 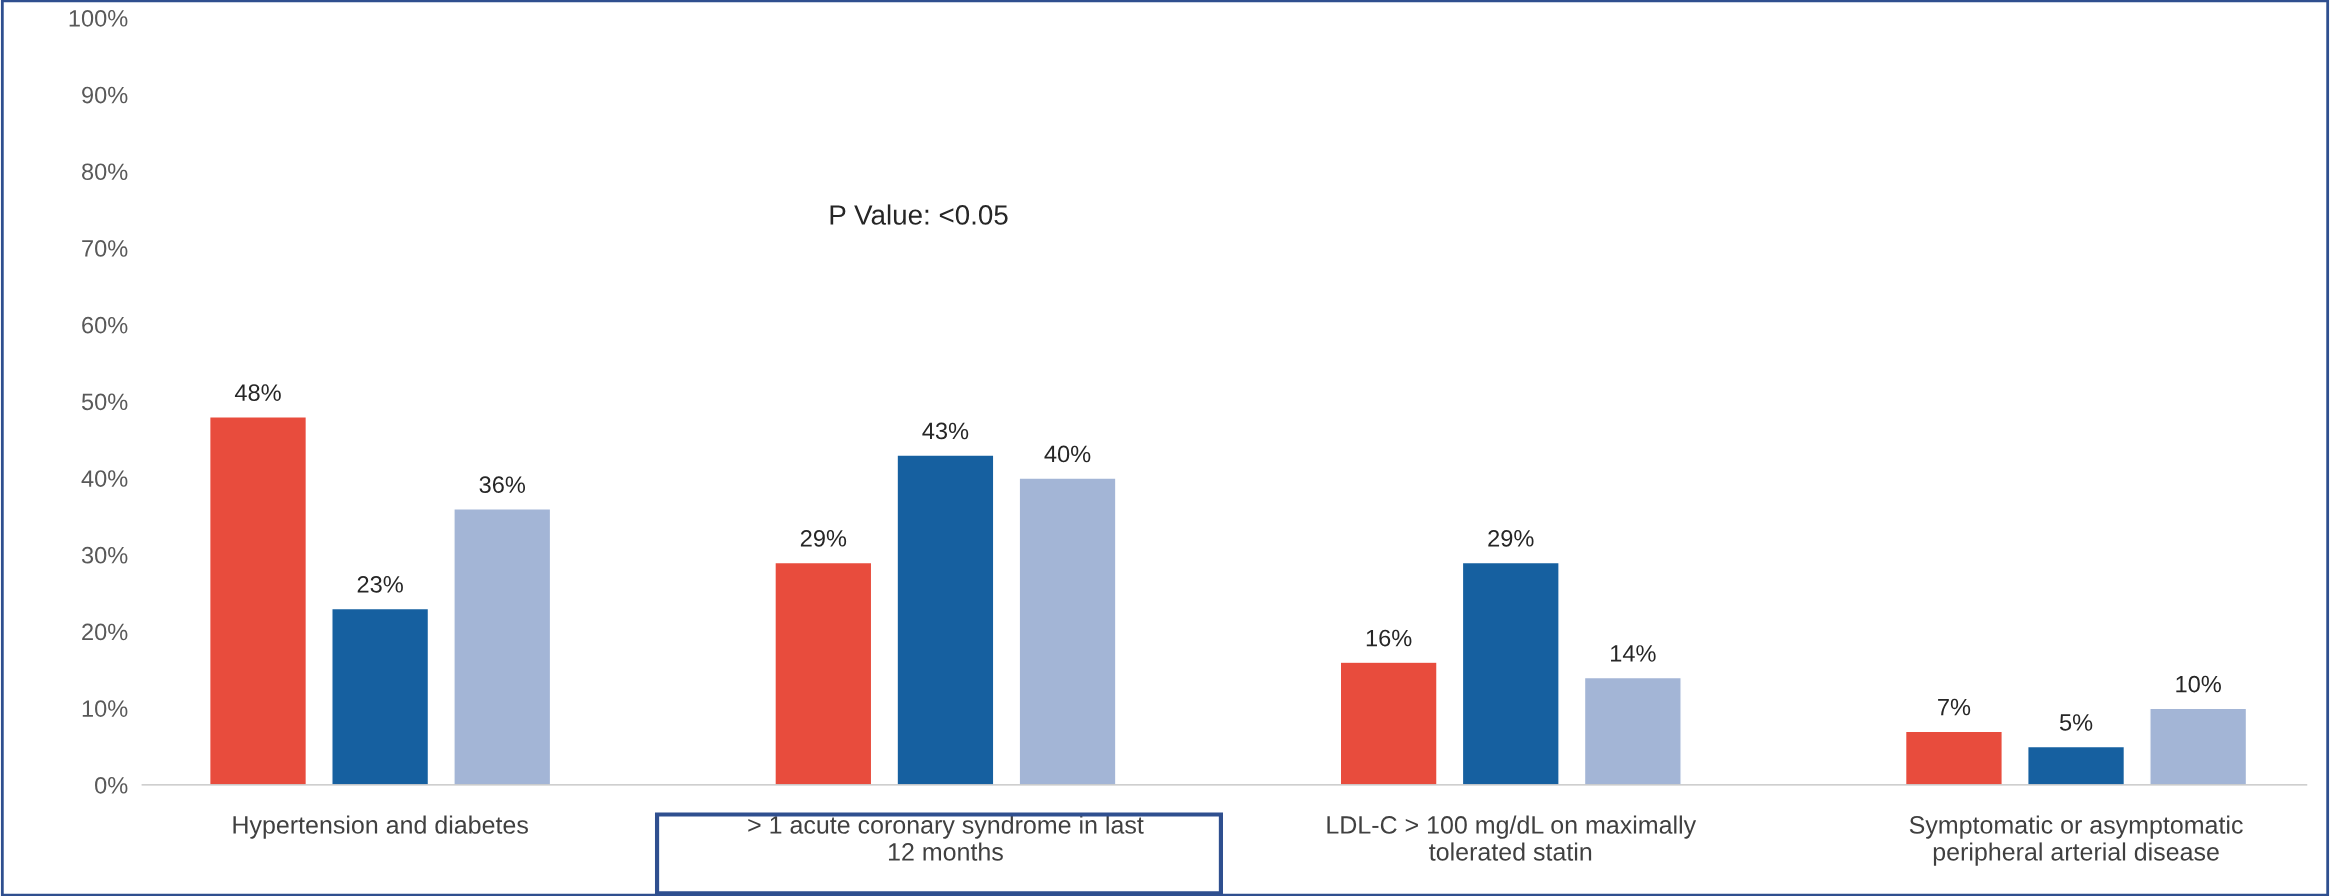 What do you see at coordinates (105, 632) in the screenshot?
I see `y-tick-label: 20%` at bounding box center [105, 632].